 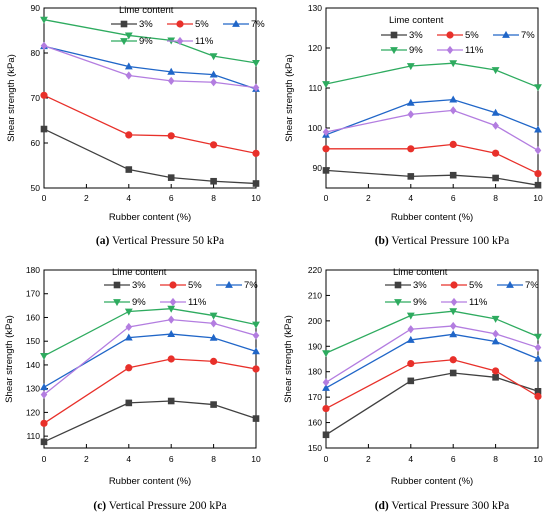 I want to click on y-axis-label: Shear strength (kPa), so click(x=288, y=359).